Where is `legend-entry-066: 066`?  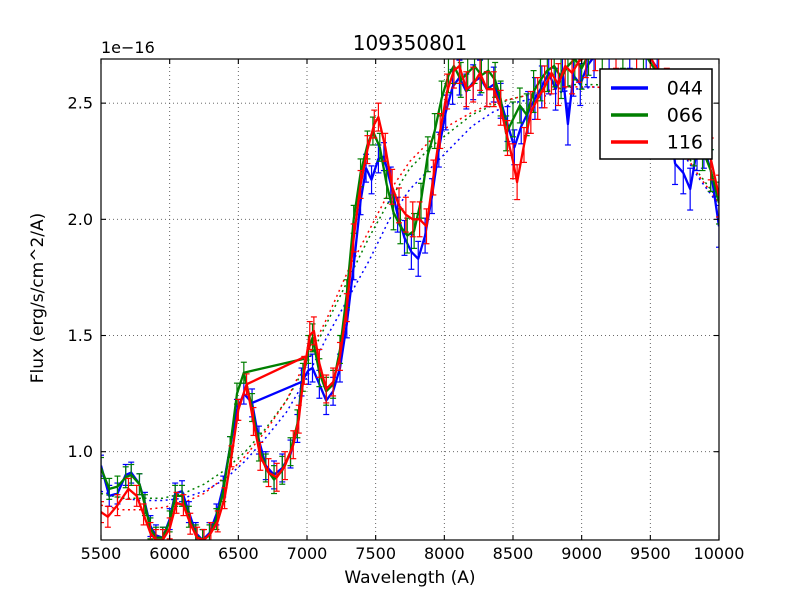 legend-entry-066: 066 is located at coordinates (657, 116).